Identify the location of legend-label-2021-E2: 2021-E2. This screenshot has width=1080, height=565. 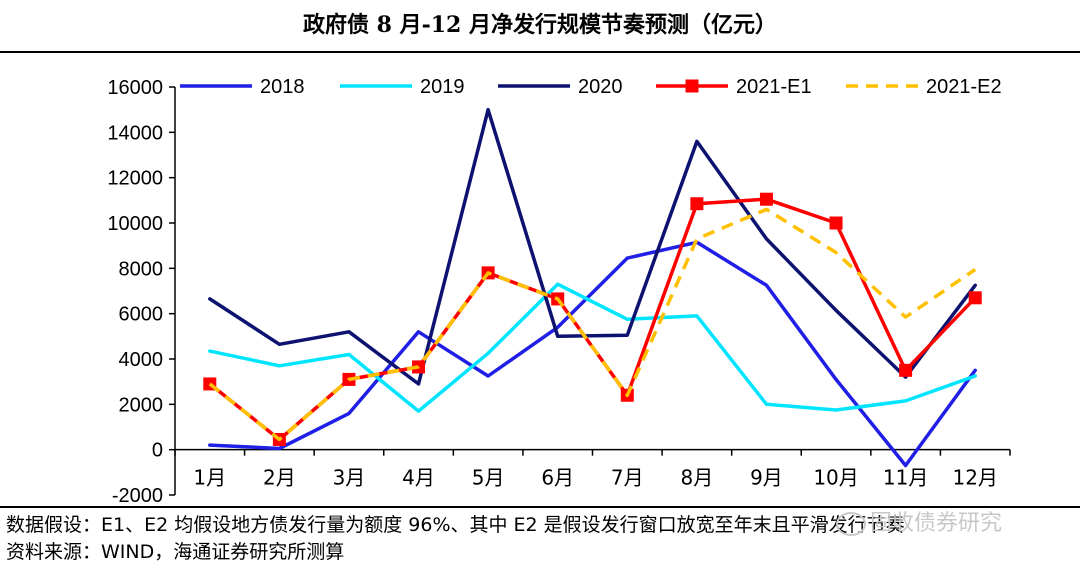
(964, 87).